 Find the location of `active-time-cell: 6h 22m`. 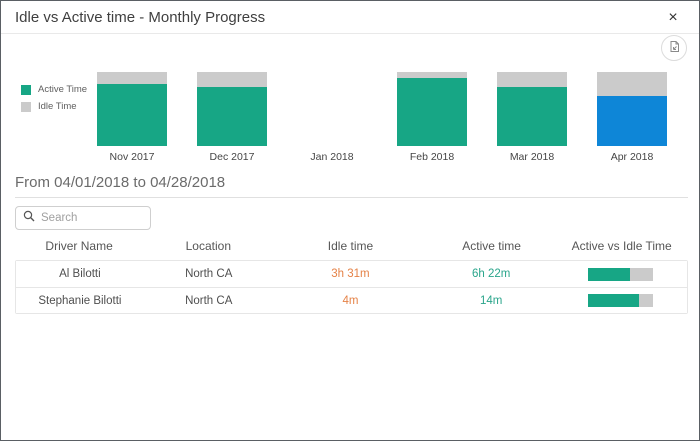

active-time-cell: 6h 22m is located at coordinates (491, 274).